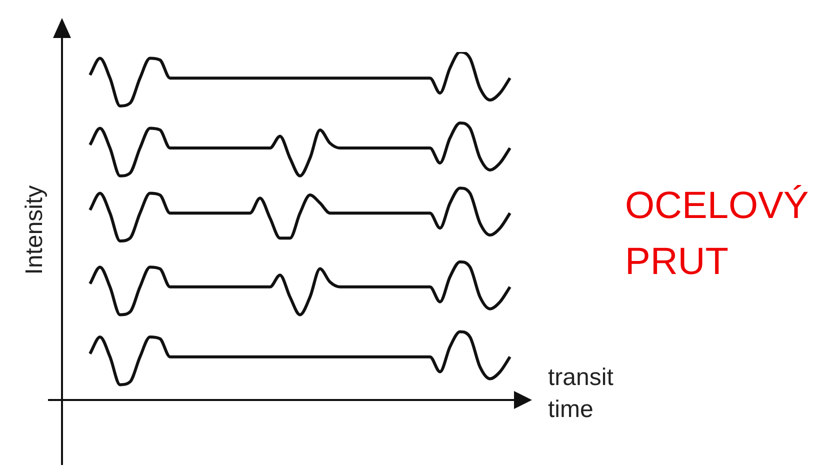  Describe the element at coordinates (581, 394) in the screenshot. I see `x-axis-title: transit time` at that location.